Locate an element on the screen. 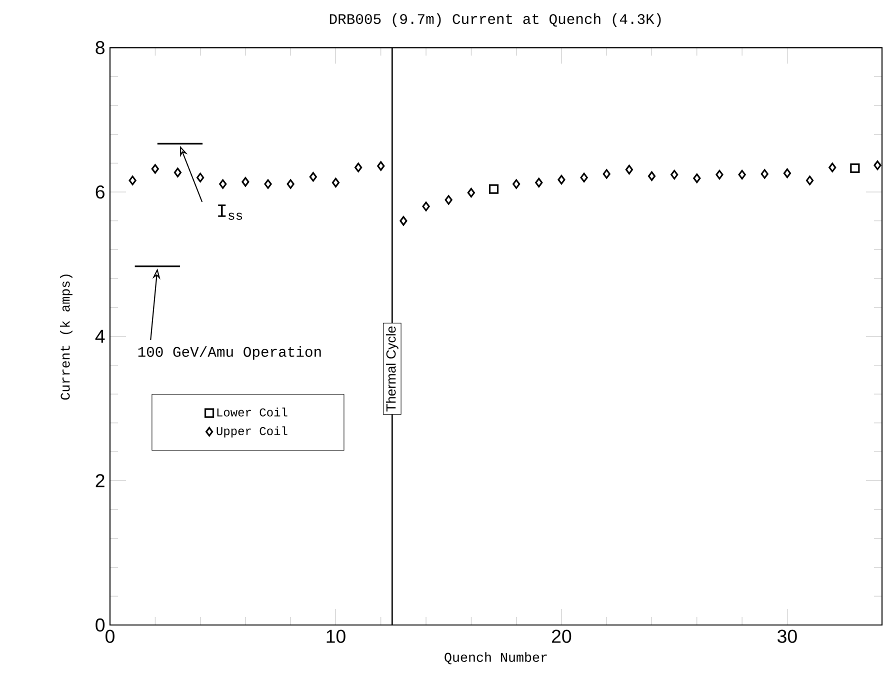  legend-label: Lower Coil is located at coordinates (252, 412).